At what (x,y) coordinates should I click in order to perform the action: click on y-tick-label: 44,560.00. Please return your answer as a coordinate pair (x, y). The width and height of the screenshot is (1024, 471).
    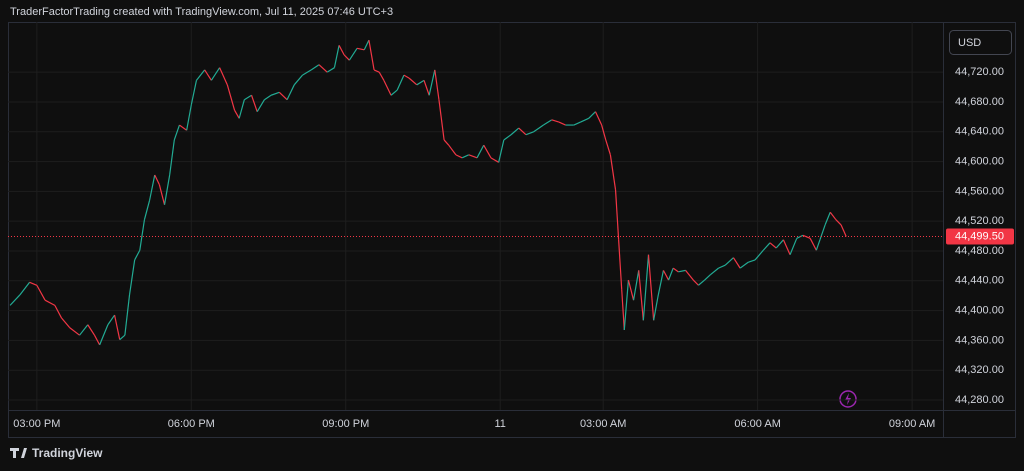
    Looking at the image, I should click on (979, 191).